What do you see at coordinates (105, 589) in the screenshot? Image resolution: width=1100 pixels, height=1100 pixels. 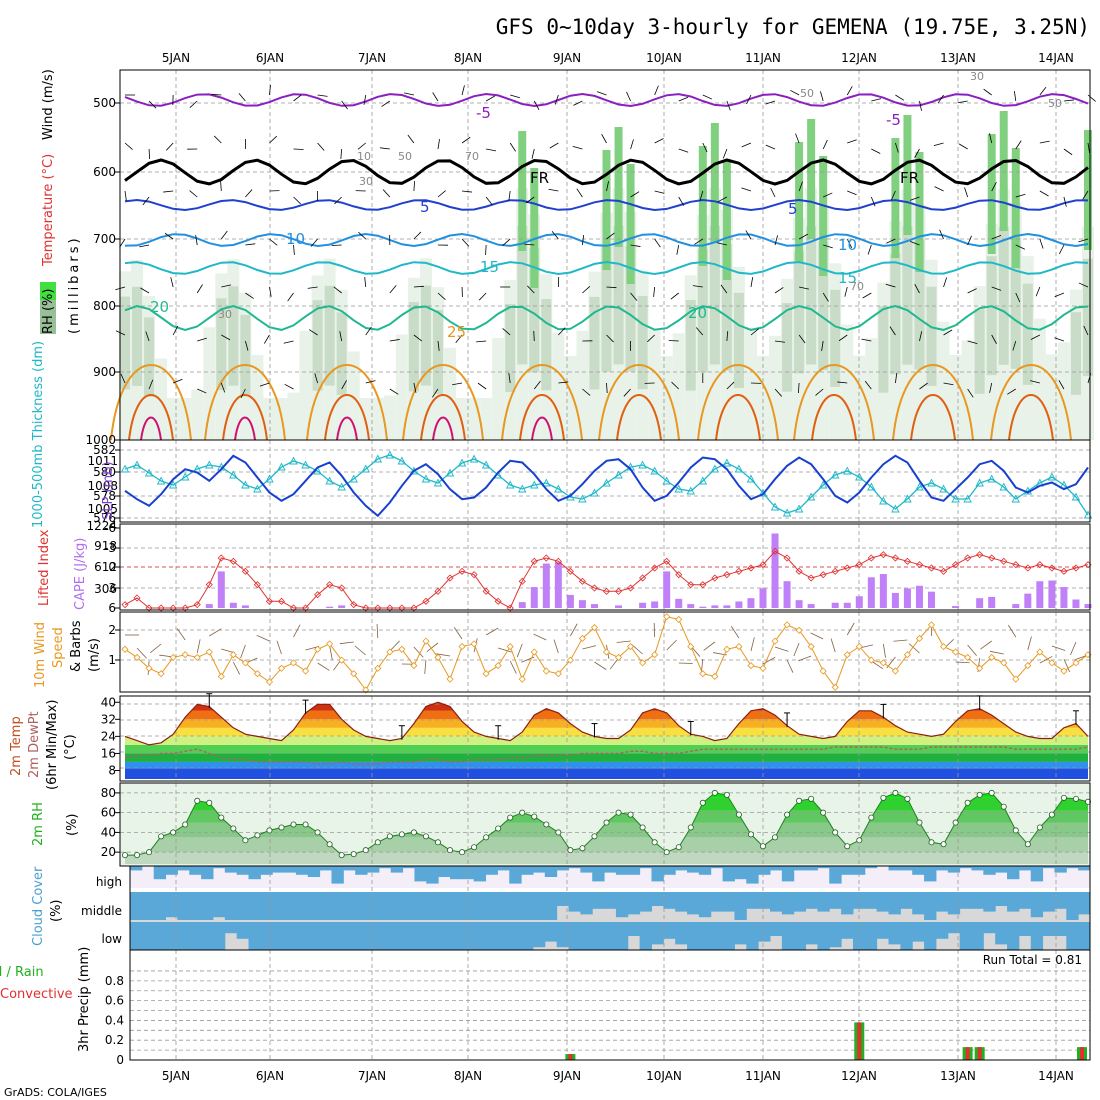 I see `cape-tick-306: 306` at bounding box center [105, 589].